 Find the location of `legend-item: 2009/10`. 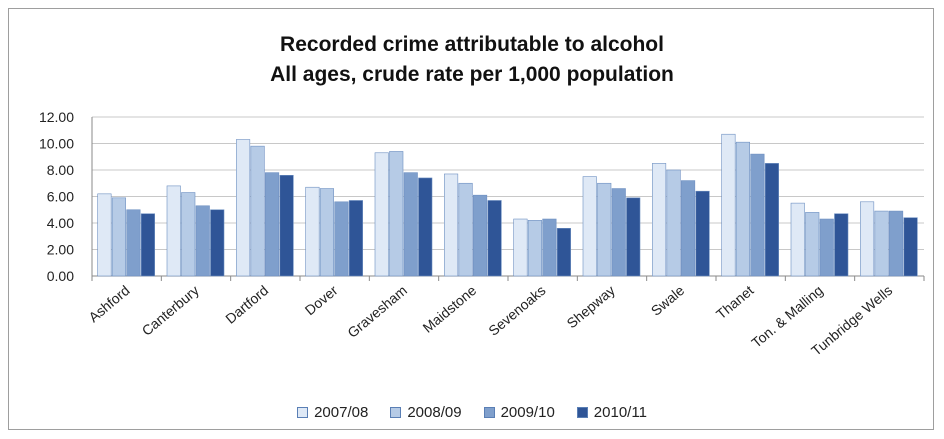

legend-item: 2009/10 is located at coordinates (519, 412).